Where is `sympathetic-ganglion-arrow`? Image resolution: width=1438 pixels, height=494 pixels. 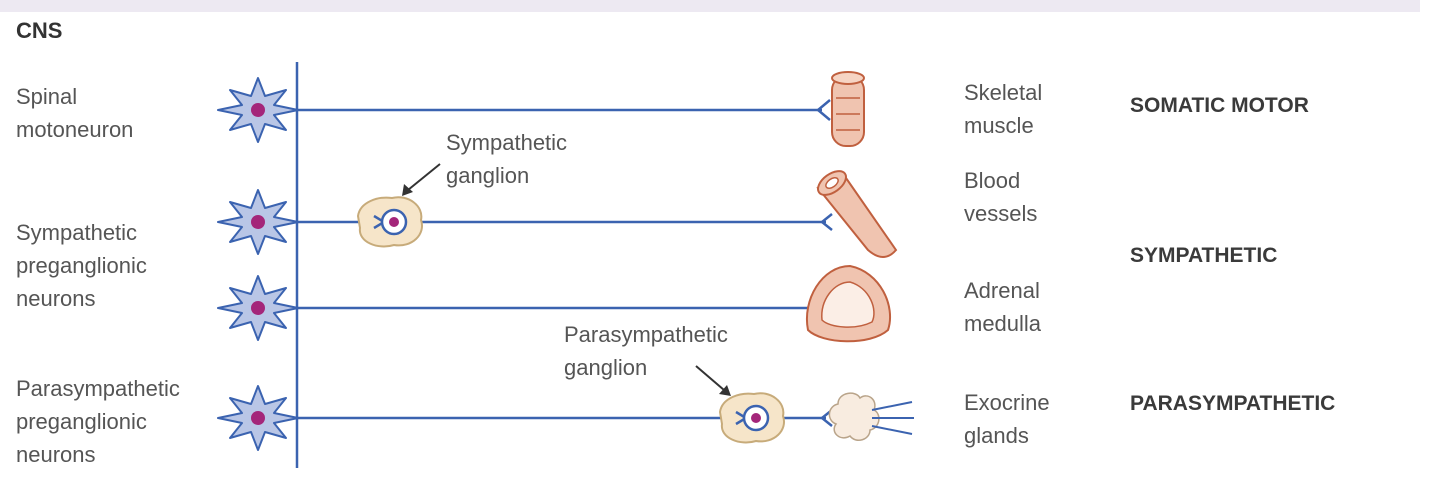
sympathetic-ganglion-arrow is located at coordinates (421, 179).